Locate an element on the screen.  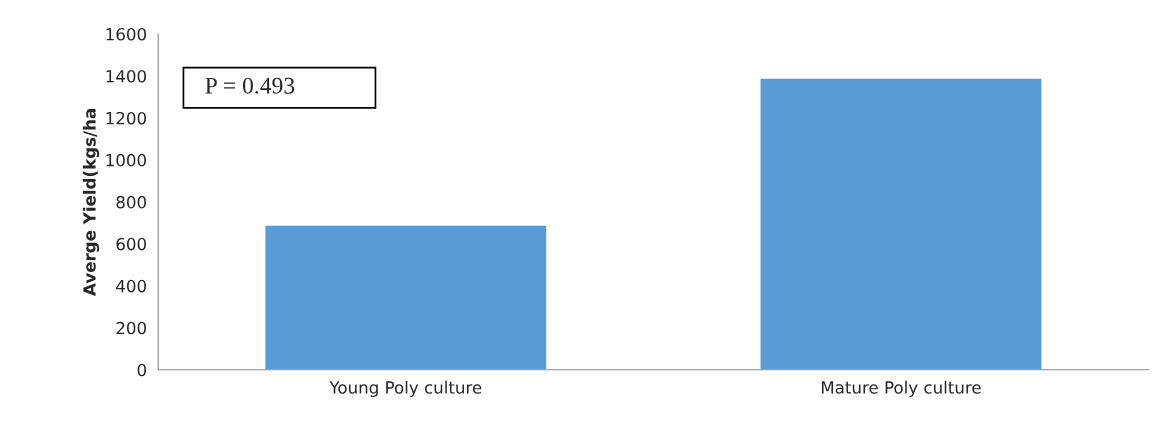
y-tick-label: 1600 is located at coordinates (126, 34).